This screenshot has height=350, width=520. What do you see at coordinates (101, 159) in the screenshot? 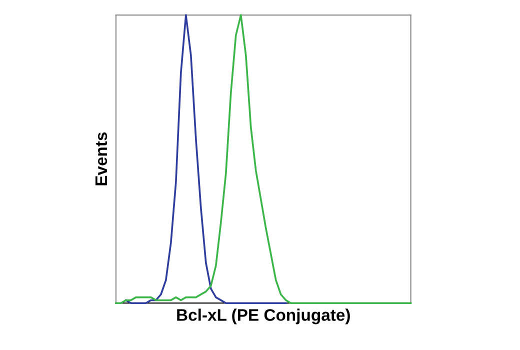
I see `y-axis-title: Events` at bounding box center [101, 159].